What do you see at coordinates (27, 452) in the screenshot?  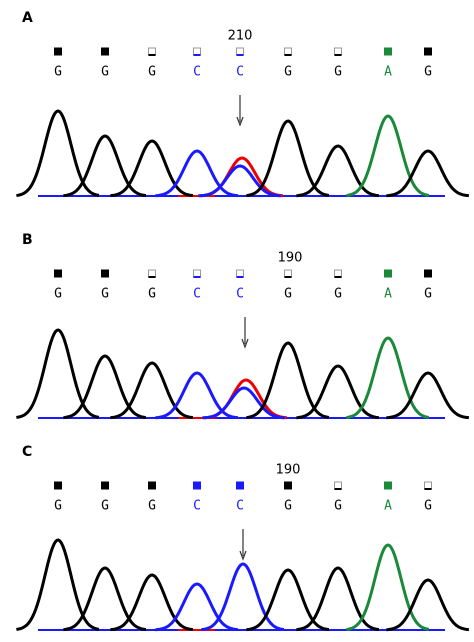 I see `panel-label: C` at bounding box center [27, 452].